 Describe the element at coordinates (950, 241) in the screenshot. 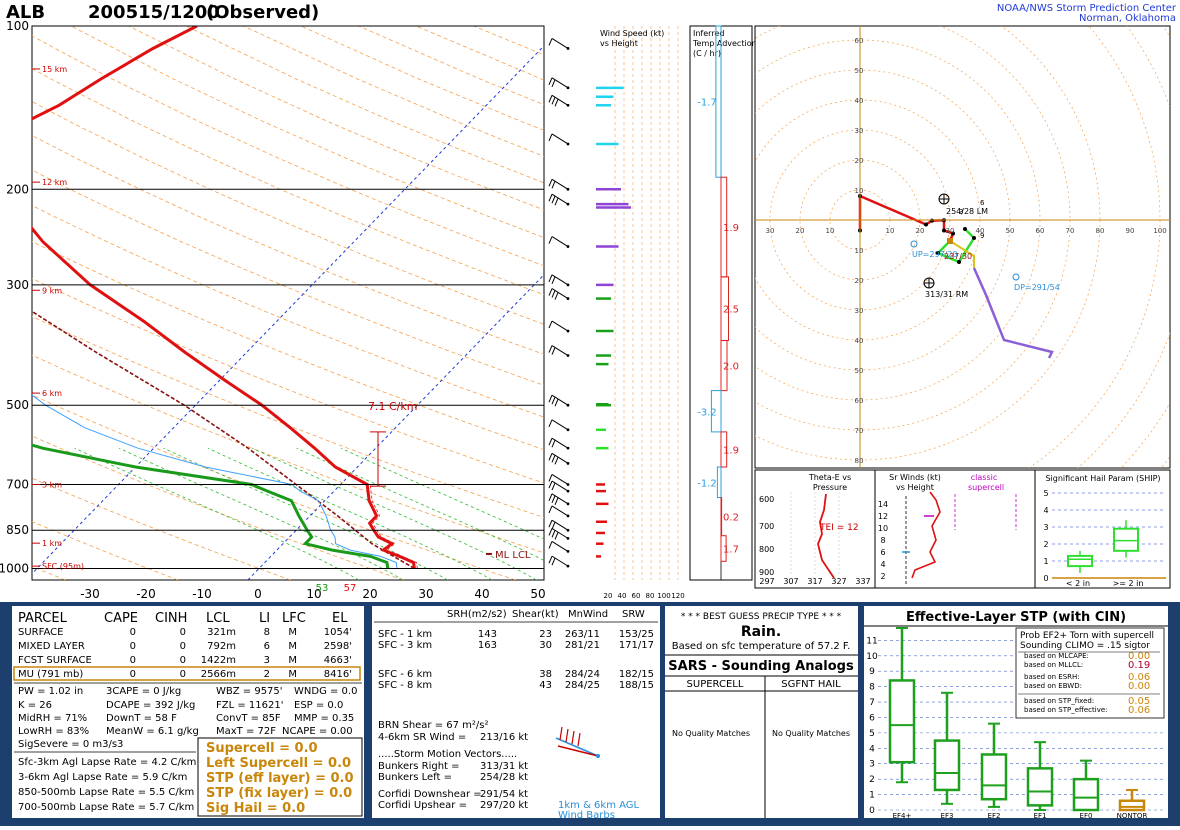

I see `mean-wind-marker` at that location.